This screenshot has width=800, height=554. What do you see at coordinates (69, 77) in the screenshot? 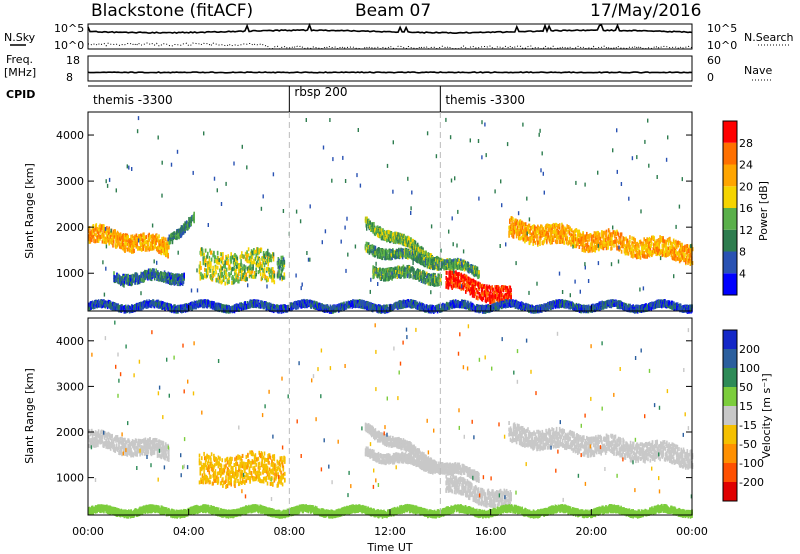
I see `freq-bottom-tick: 8` at bounding box center [69, 77].